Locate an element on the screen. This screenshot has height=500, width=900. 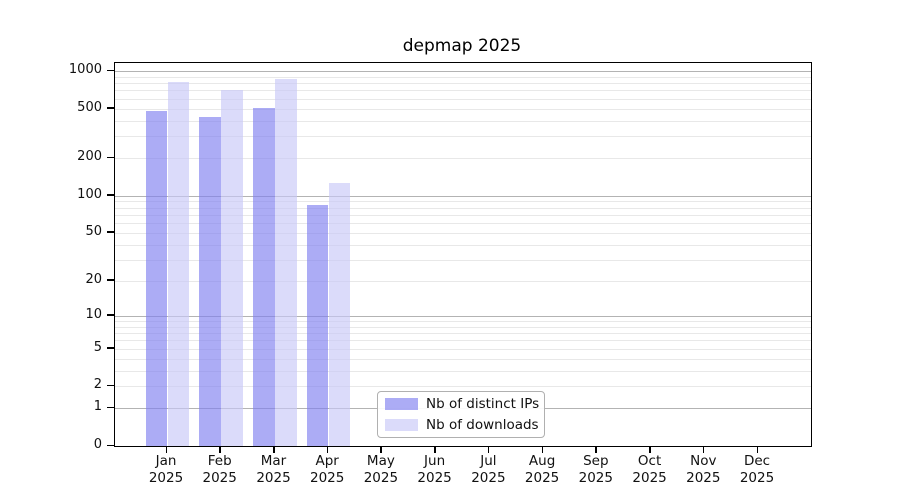
bar-downloads-feb is located at coordinates (232, 268).